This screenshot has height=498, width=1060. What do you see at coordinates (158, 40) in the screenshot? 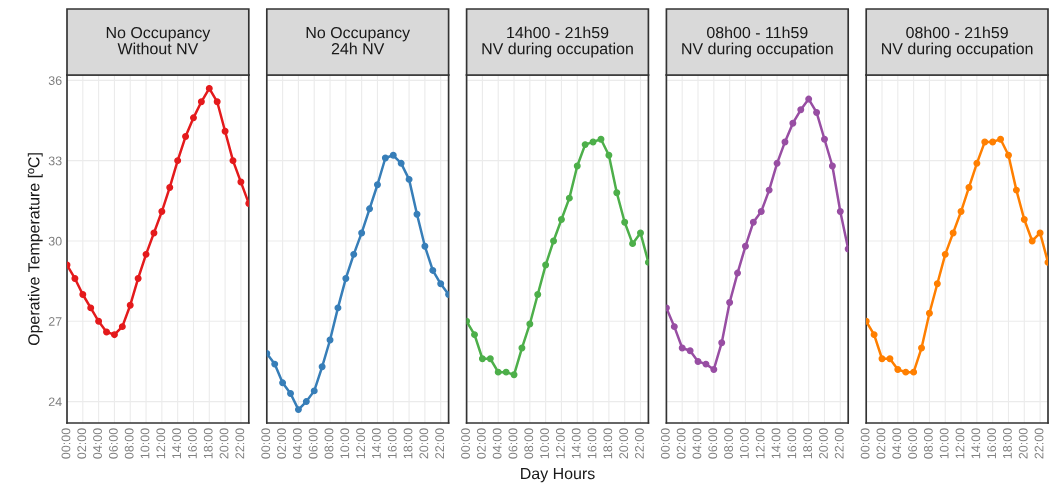
I see `chart-title: No Occupancy Without NV` at bounding box center [158, 40].